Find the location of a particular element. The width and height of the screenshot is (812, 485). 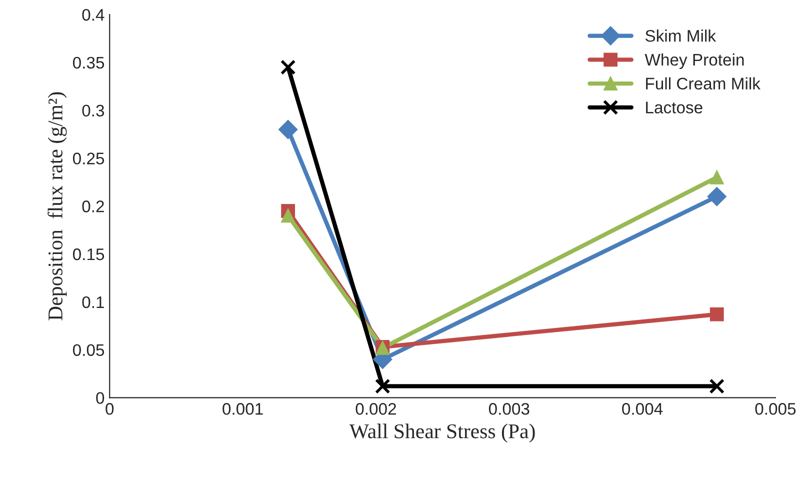

x-tick-label: 0.001 is located at coordinates (242, 409).